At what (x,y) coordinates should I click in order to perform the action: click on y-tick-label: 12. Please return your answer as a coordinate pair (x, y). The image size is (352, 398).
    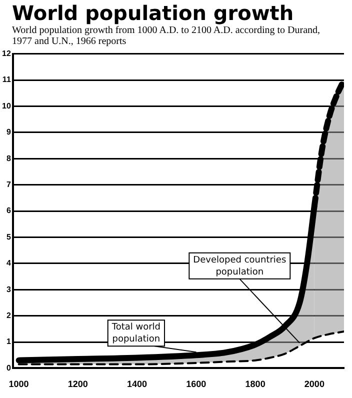
    Looking at the image, I should click on (7, 53).